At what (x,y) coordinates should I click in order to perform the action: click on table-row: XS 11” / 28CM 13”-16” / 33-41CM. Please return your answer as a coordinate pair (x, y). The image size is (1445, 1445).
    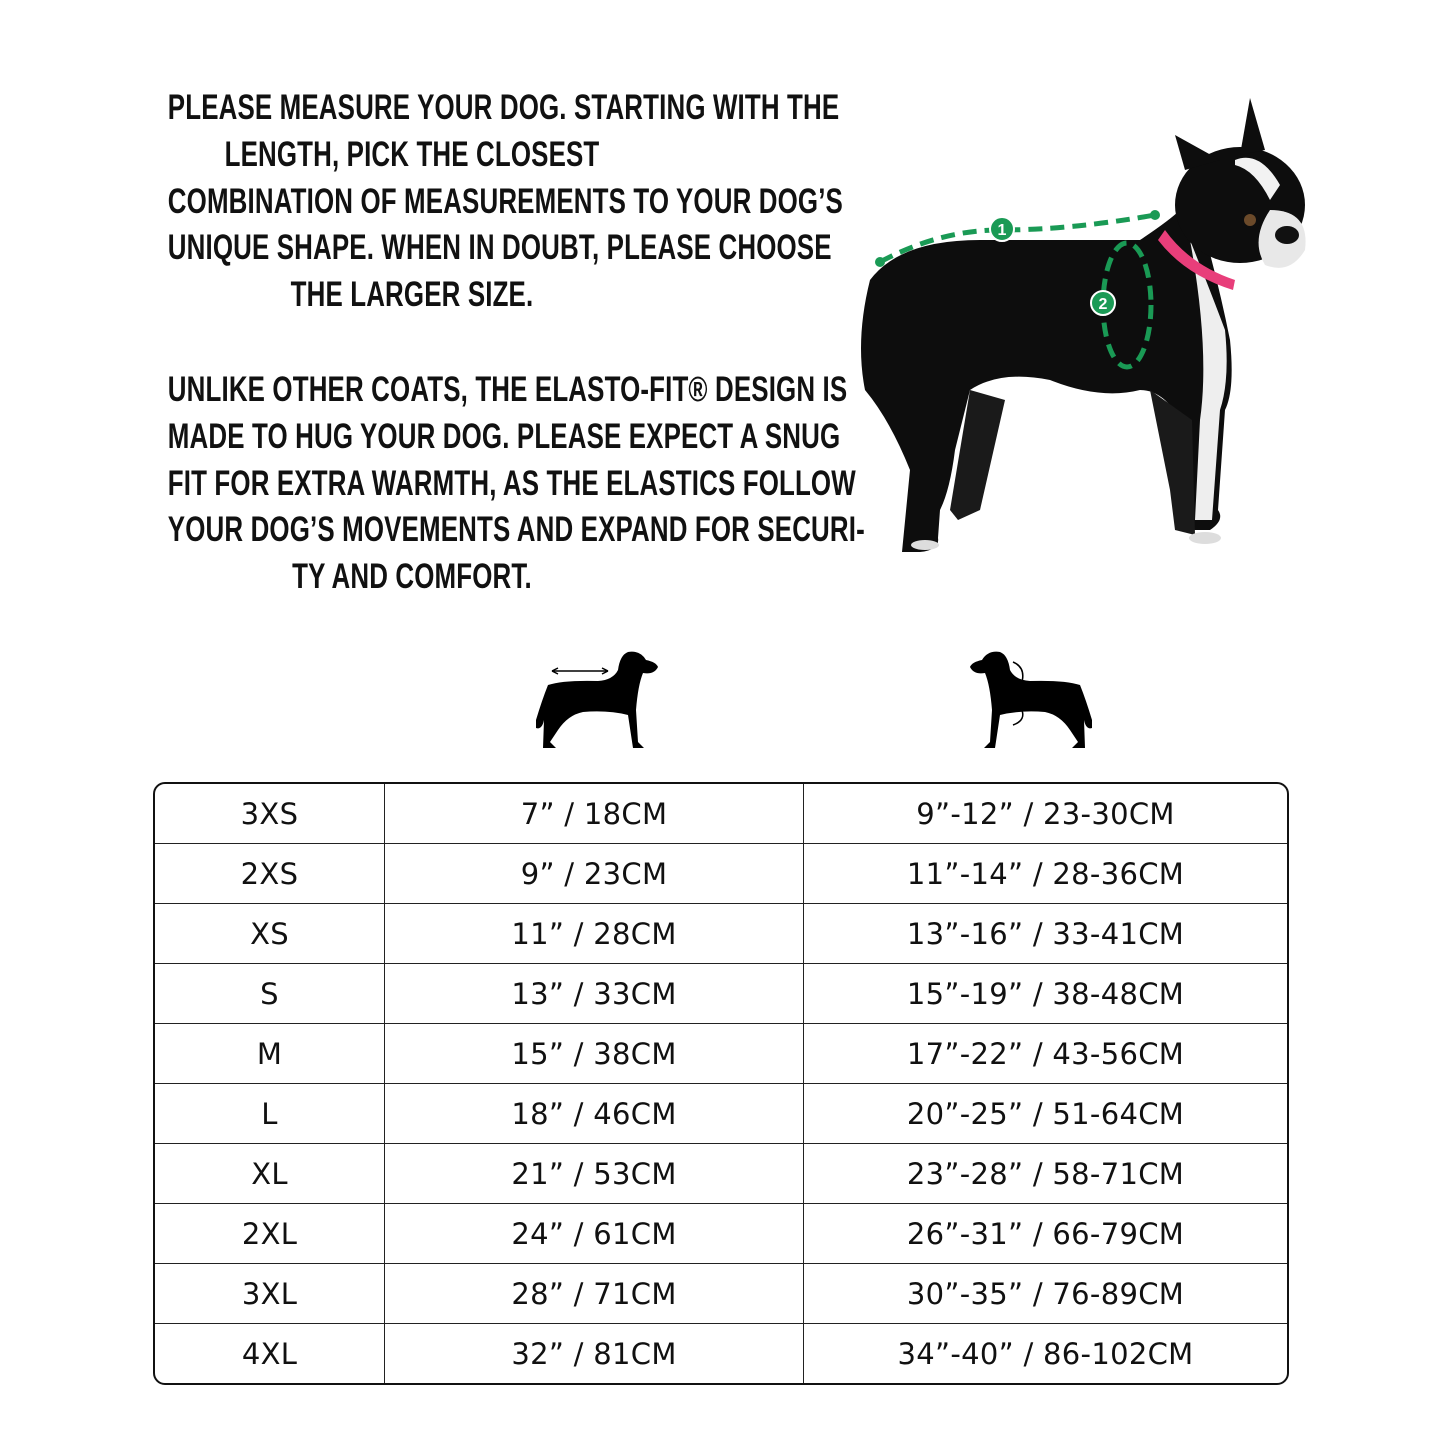
    Looking at the image, I should click on (721, 934).